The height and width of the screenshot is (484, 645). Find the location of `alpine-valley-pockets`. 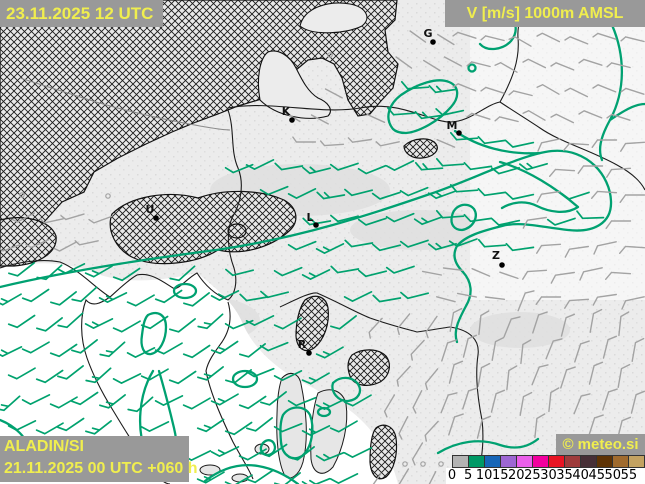

alpine-valley-pockets is located at coordinates (312, 60).